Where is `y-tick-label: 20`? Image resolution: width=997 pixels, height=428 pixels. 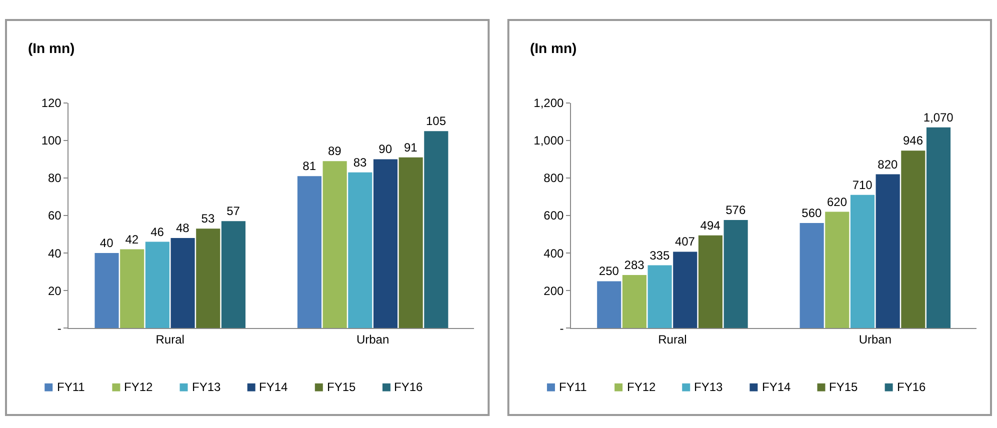 y-tick-label: 20 is located at coordinates (55, 291).